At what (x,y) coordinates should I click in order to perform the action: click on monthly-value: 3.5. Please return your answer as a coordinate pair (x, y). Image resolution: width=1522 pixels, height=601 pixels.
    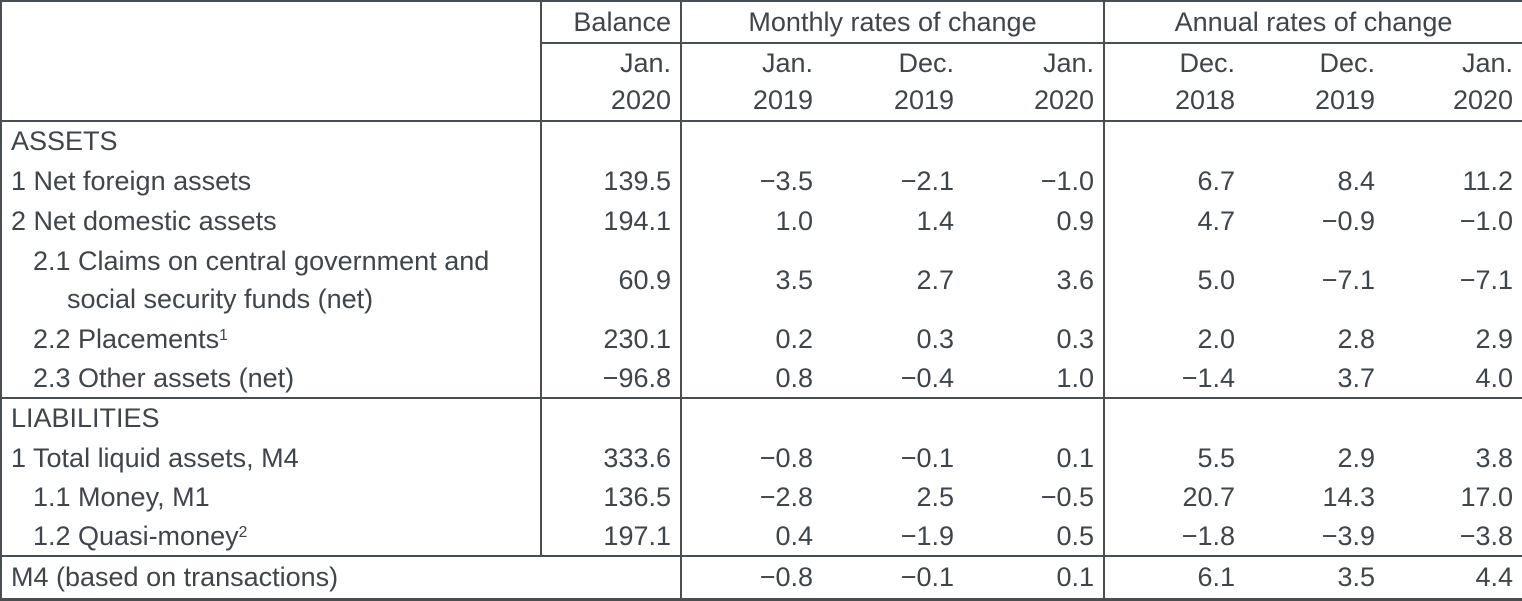
    Looking at the image, I should click on (794, 279).